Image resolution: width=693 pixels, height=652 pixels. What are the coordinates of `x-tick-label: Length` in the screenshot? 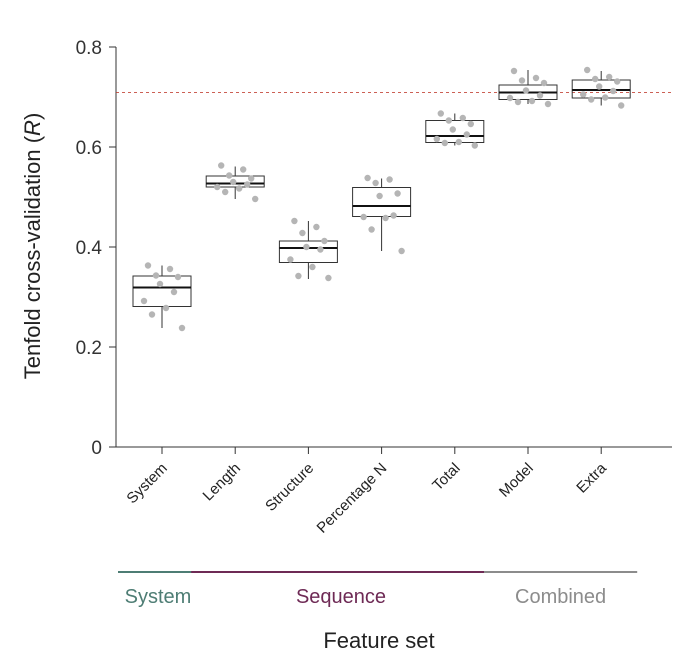 It's located at (222, 482).